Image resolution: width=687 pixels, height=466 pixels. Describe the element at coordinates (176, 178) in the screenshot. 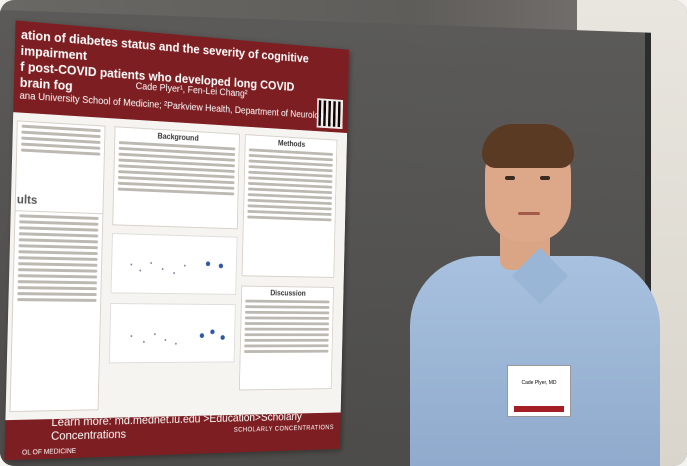

I see `background-section: Background` at that location.